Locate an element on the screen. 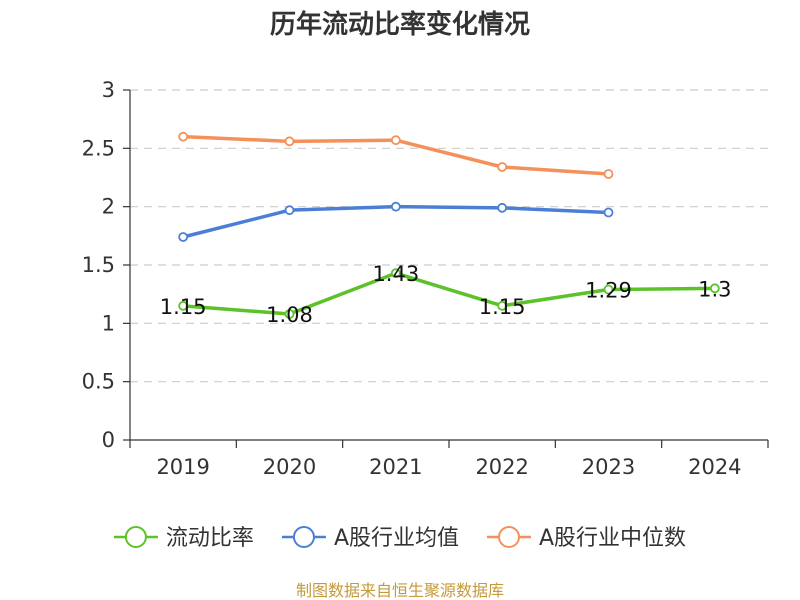 Image resolution: width=800 pixels, height=600 pixels. y-tick-label: 0 is located at coordinates (108, 440).